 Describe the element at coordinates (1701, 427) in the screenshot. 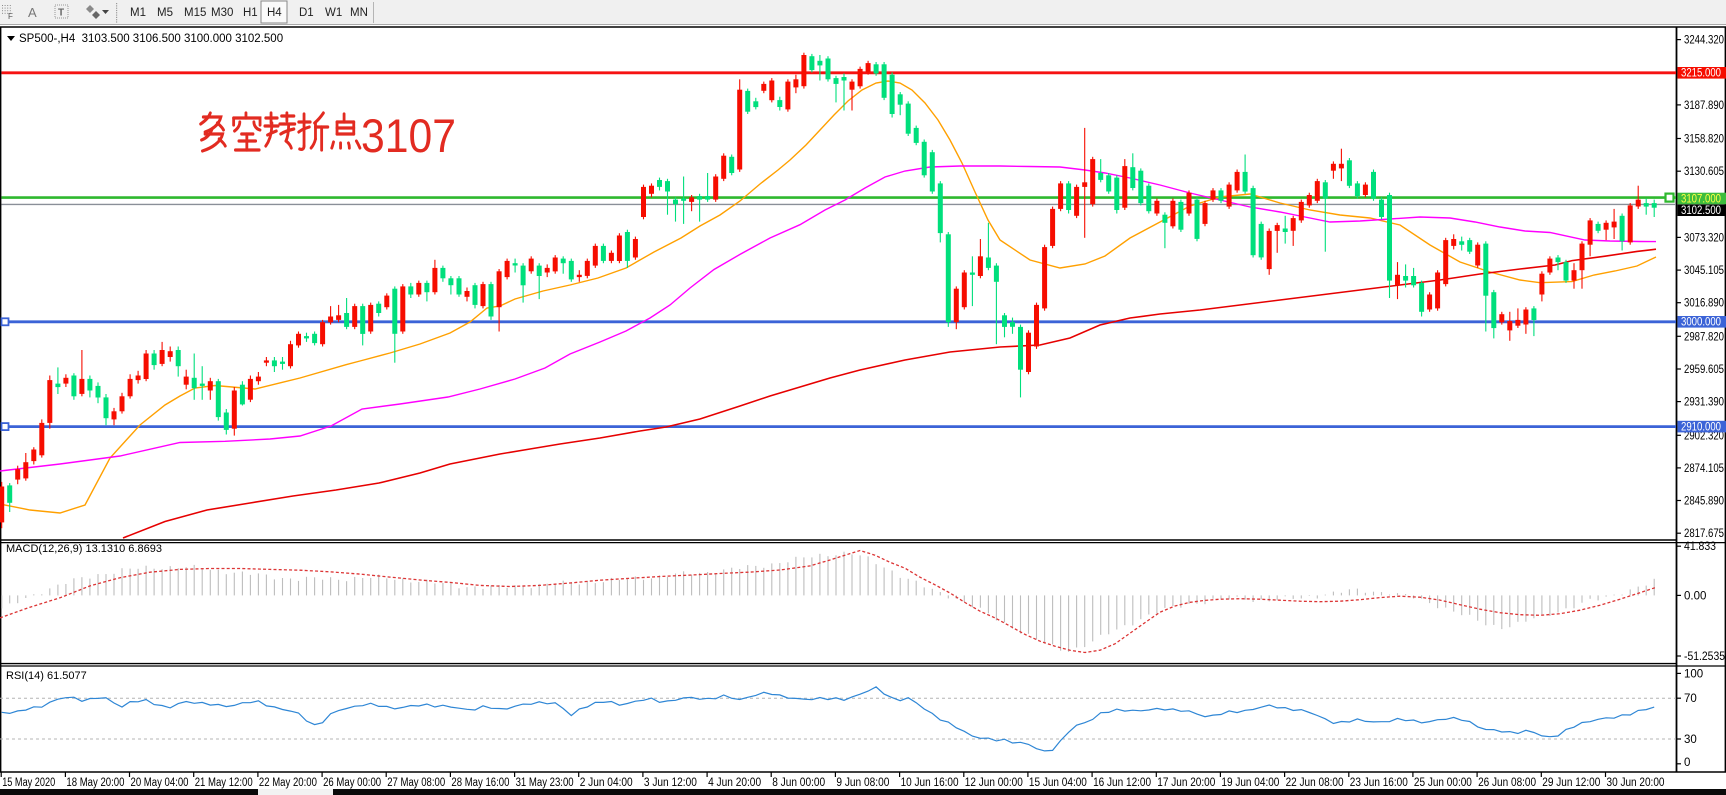

I see `svg-text: 2910.000` at that location.